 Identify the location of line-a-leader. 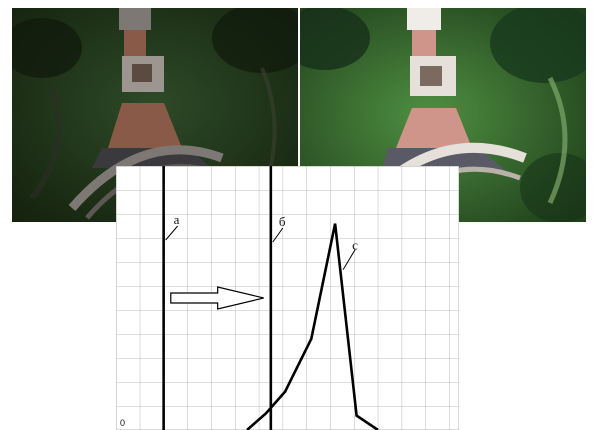
(172, 233).